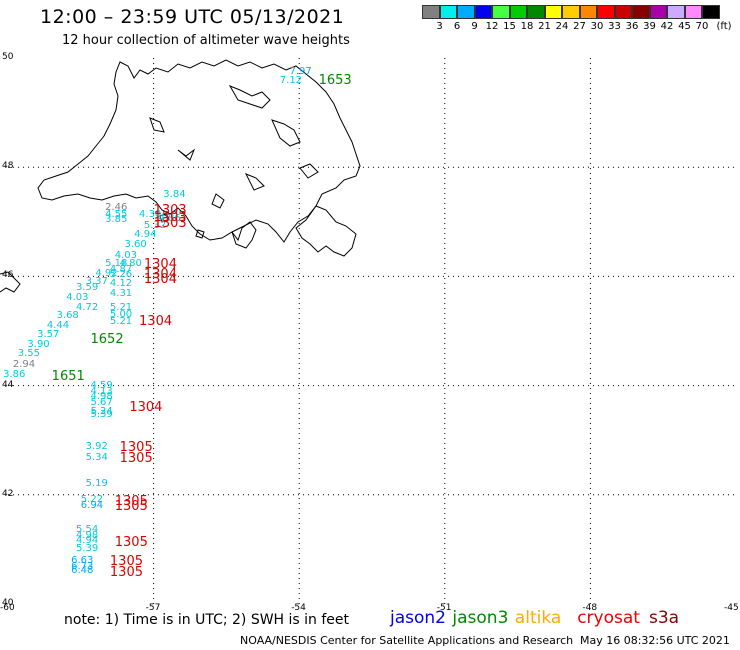 This screenshot has height=650, width=740. Describe the element at coordinates (457, 26) in the screenshot. I see `legend-label: 6` at that location.